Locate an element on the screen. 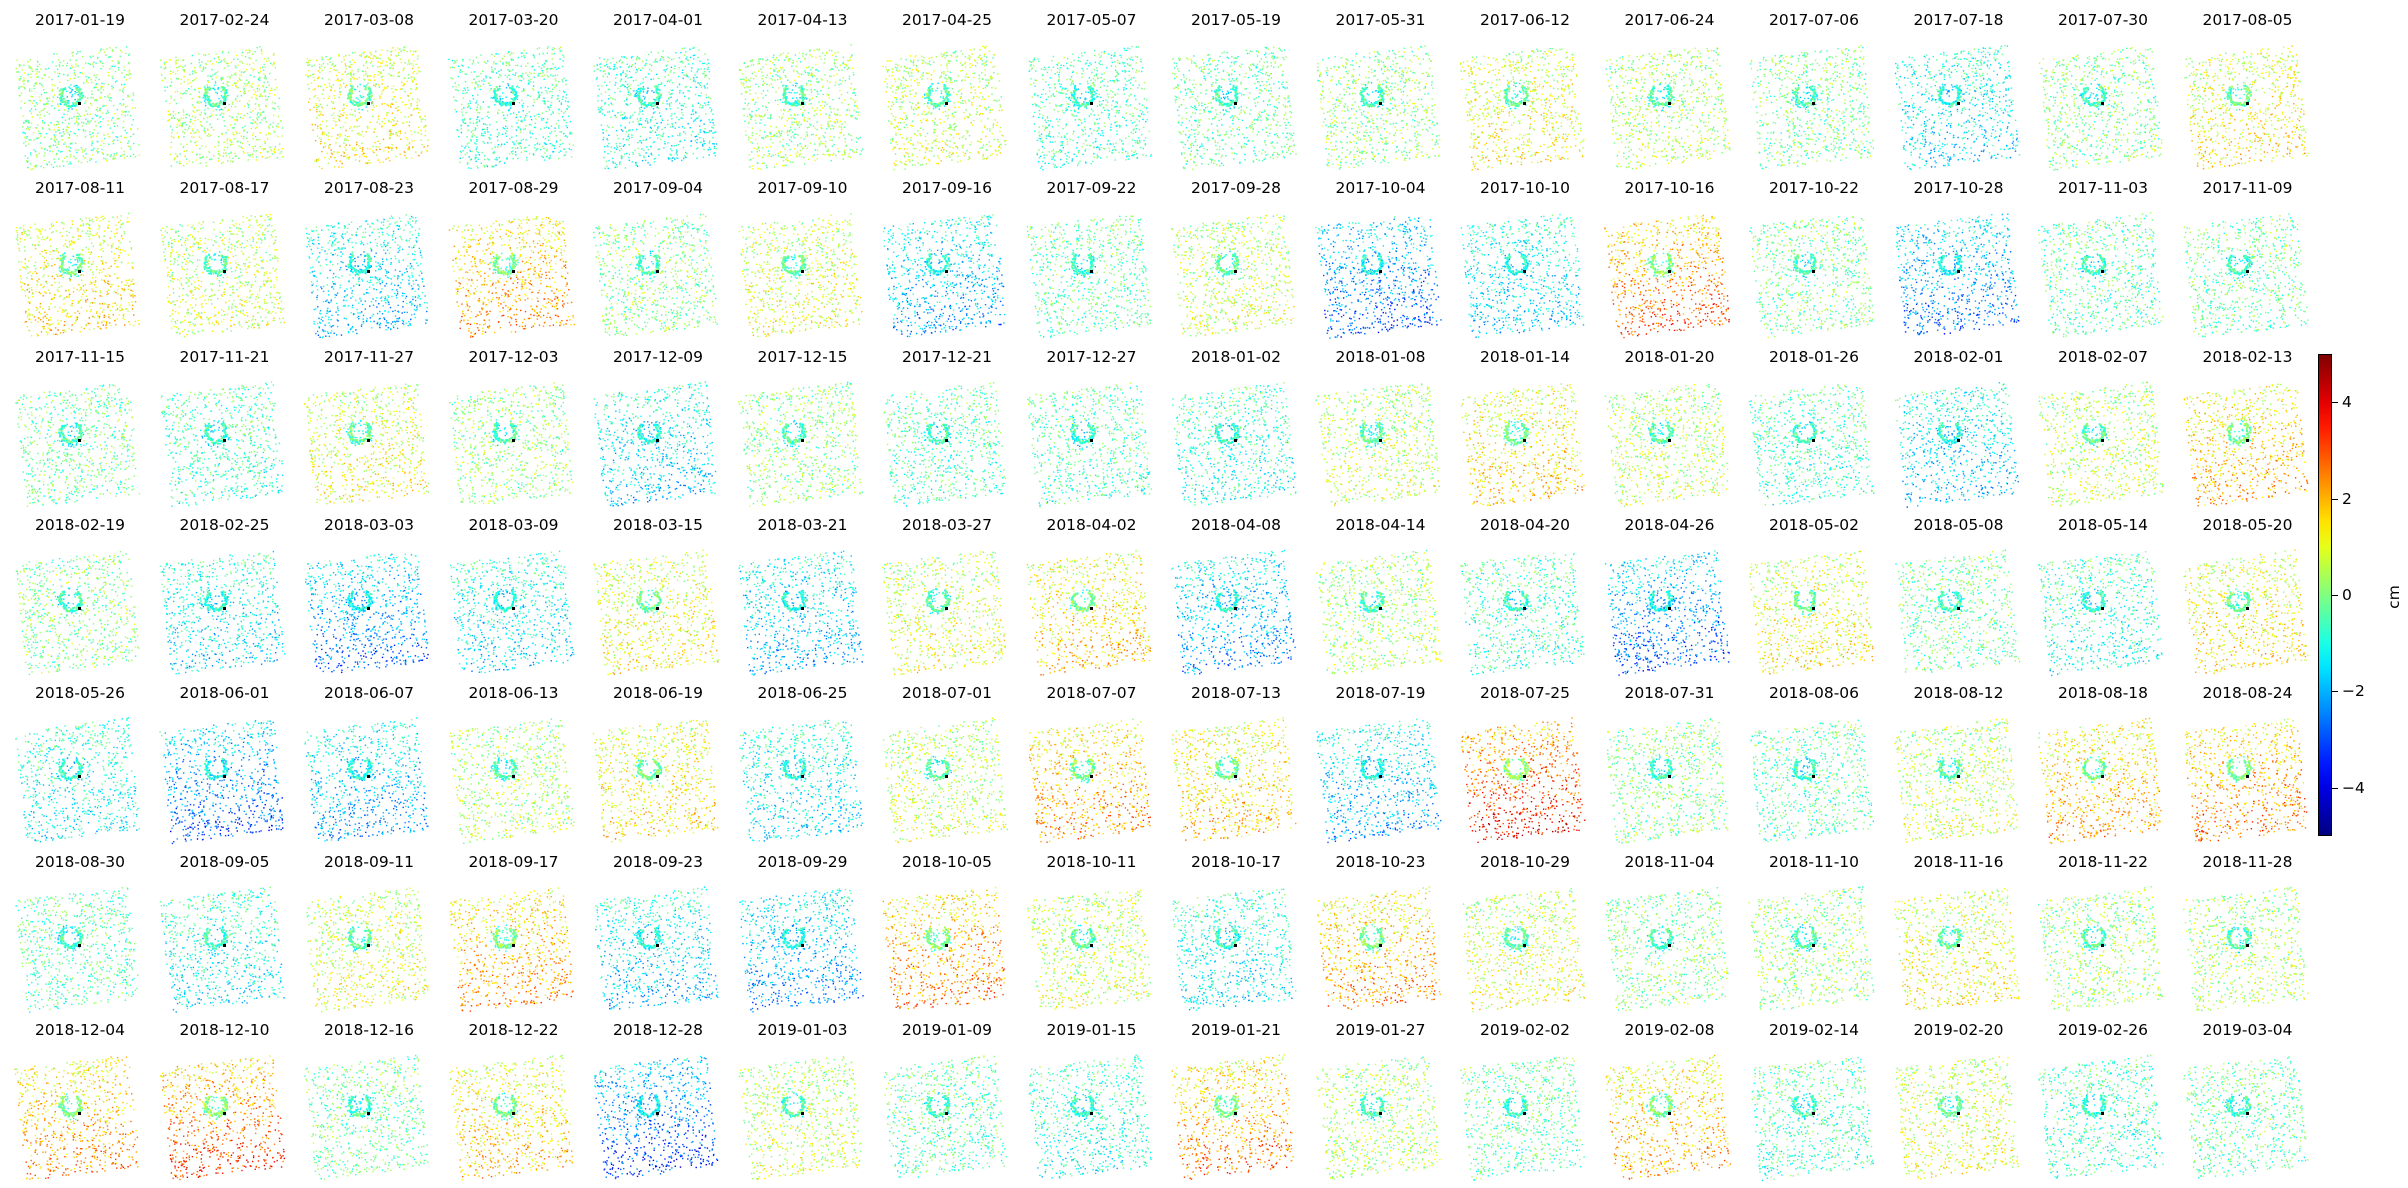 The width and height of the screenshot is (2408, 1188). subplot-panel: 2018-04-08 is located at coordinates (1236, 599).